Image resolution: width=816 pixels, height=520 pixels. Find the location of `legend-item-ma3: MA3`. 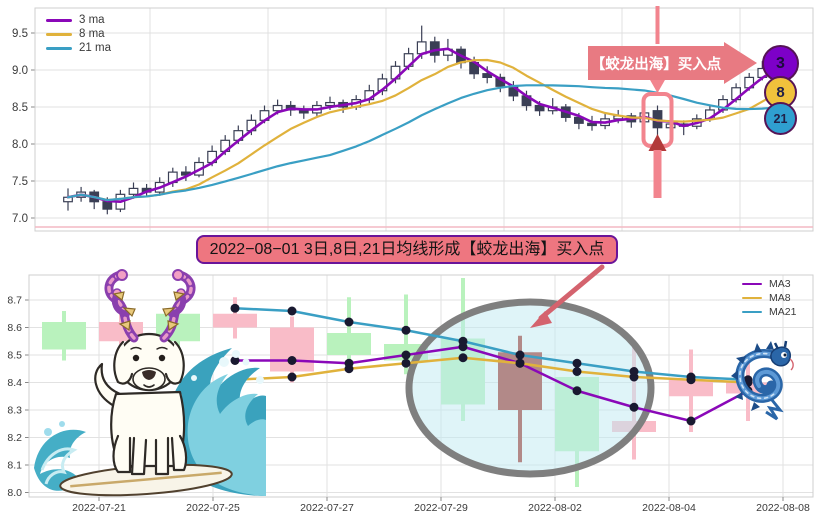

legend-item-ma3: MA3 is located at coordinates (769, 284).